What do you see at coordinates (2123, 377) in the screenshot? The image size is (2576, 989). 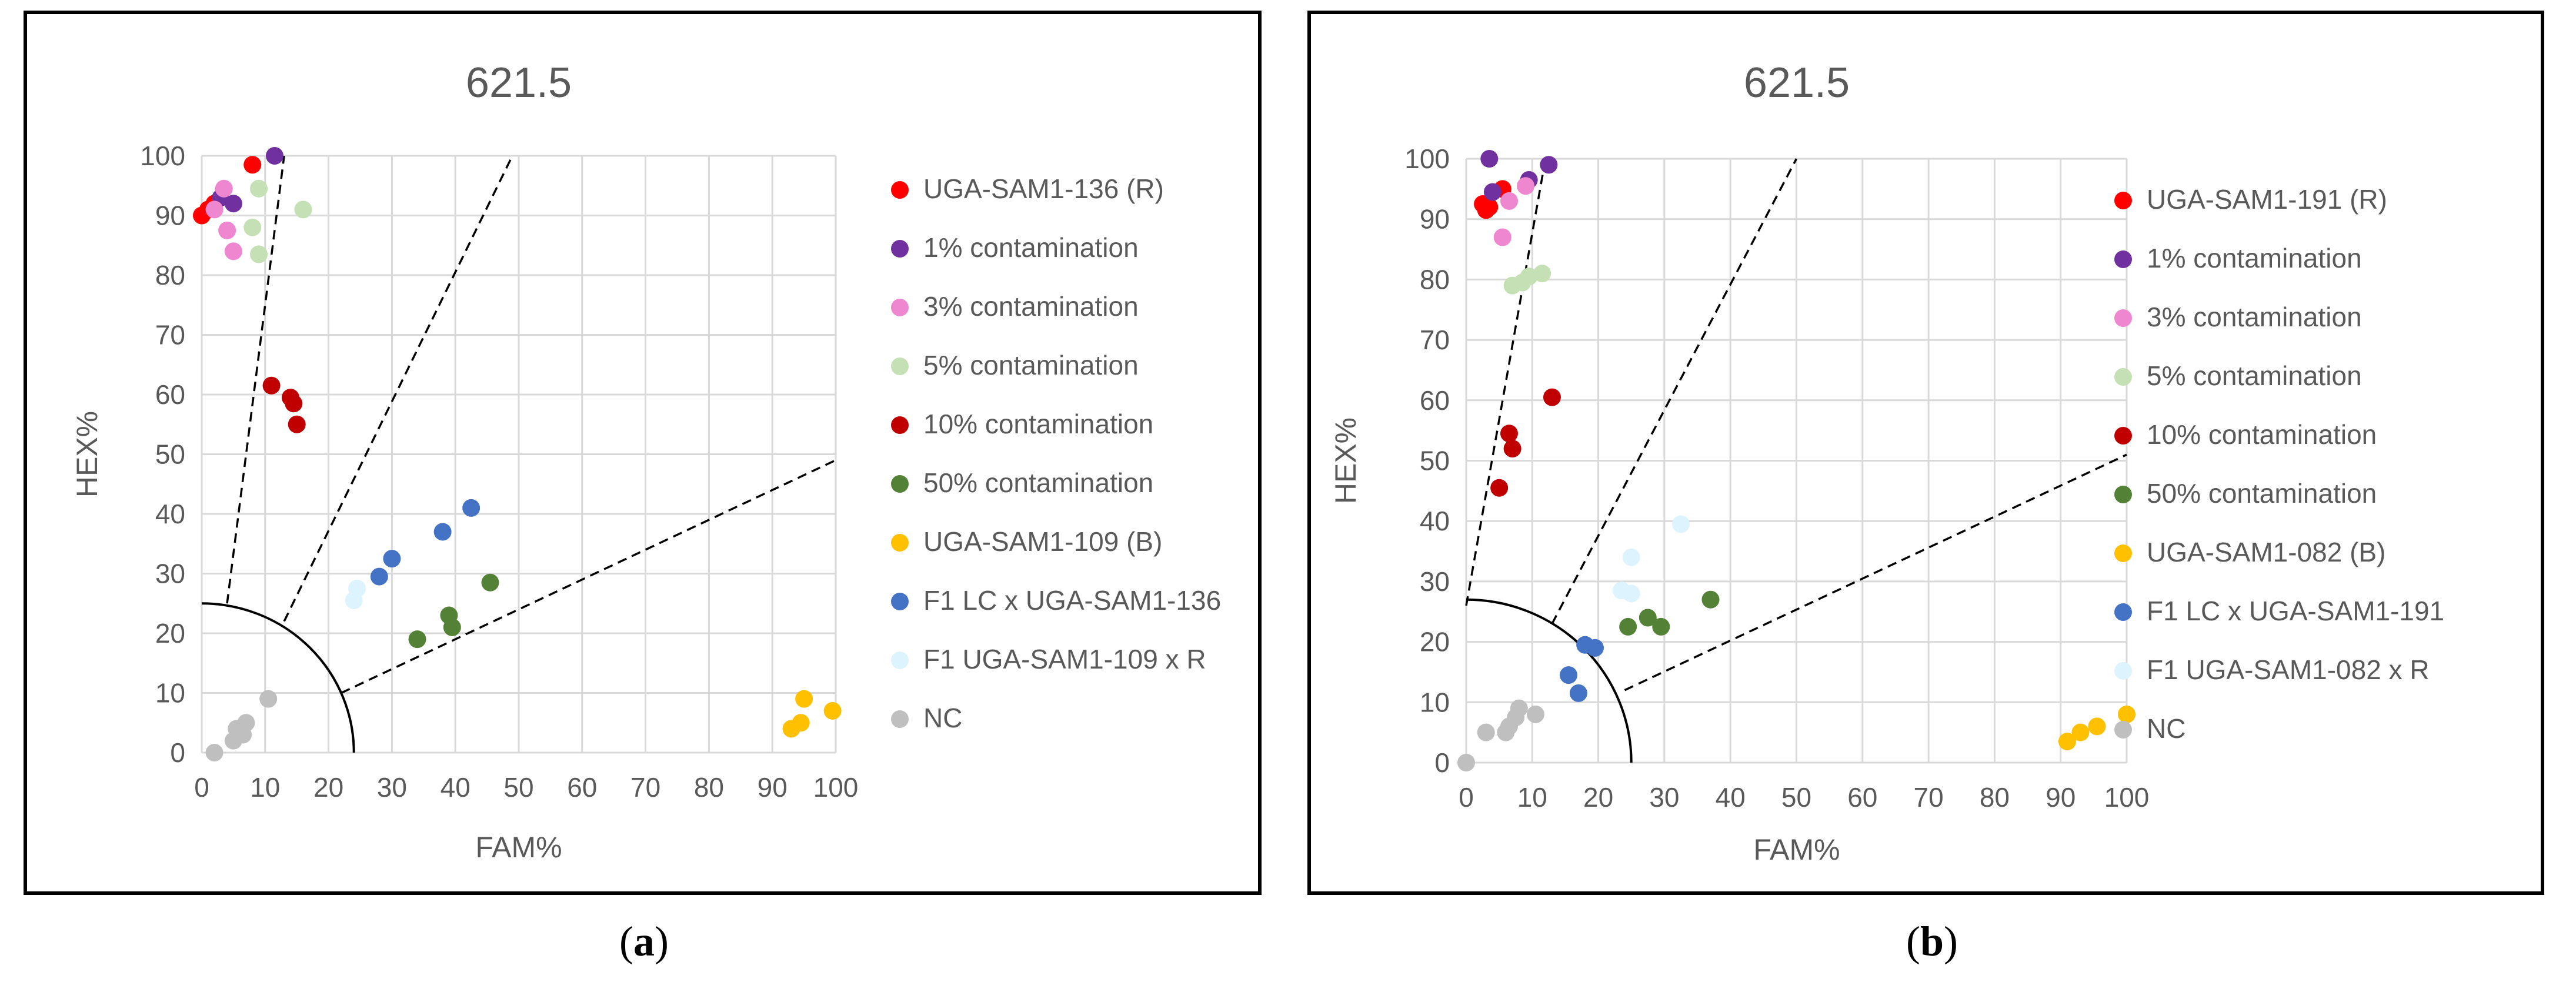 I see `legend-marker-5-contamination` at bounding box center [2123, 377].